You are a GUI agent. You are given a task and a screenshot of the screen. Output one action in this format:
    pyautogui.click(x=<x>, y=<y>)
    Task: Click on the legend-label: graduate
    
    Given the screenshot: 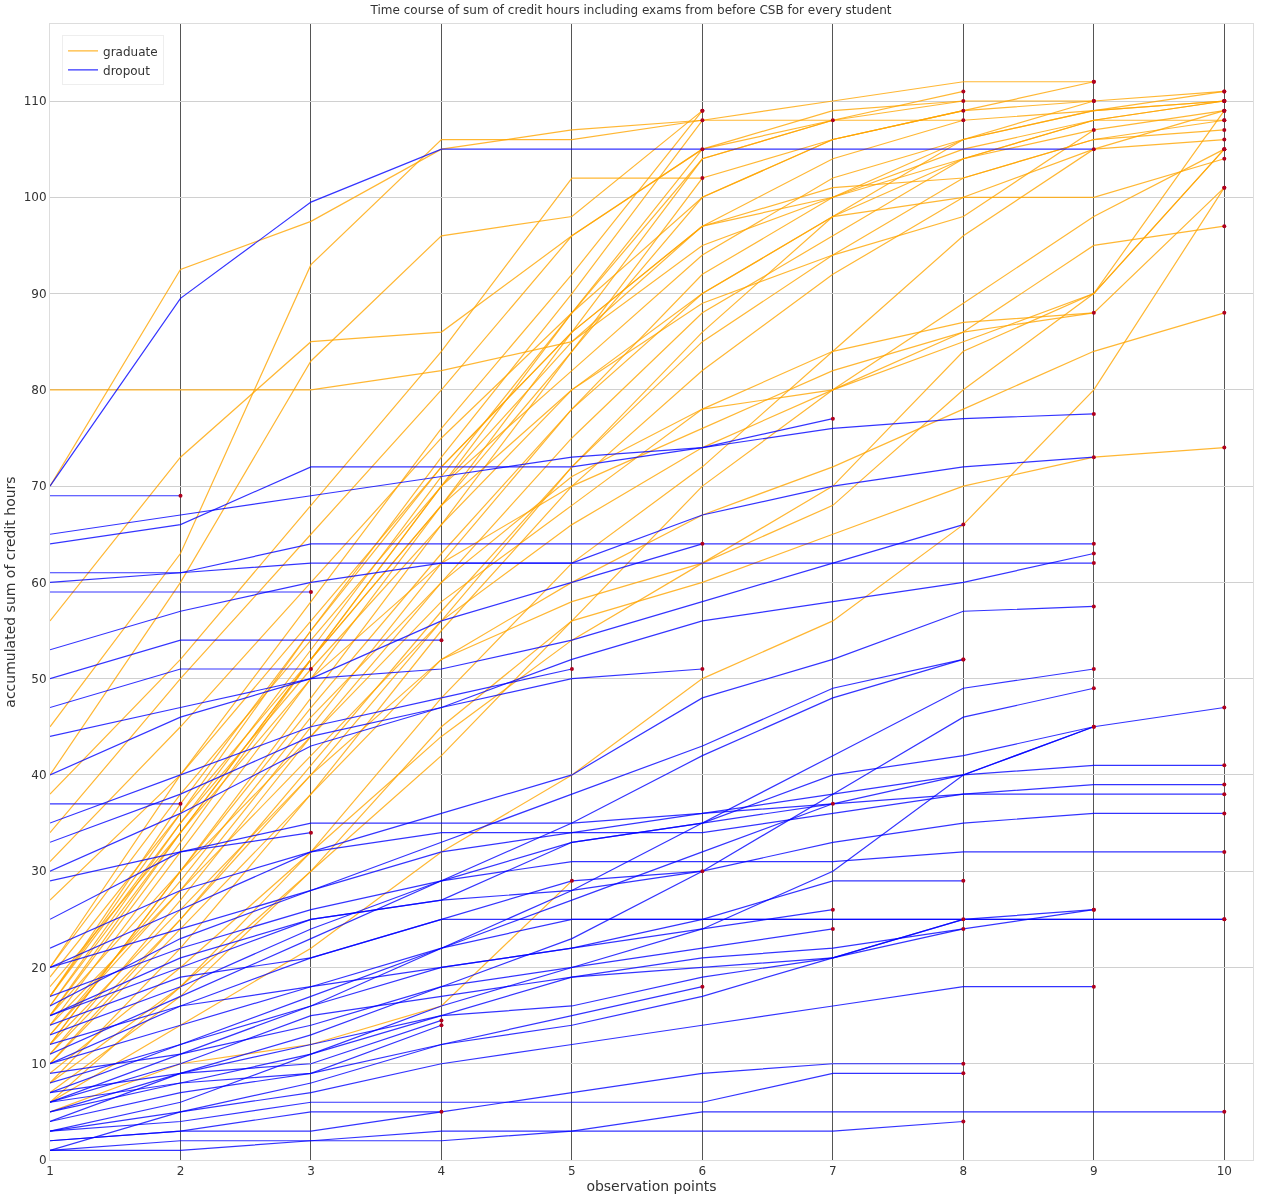 What is the action you would take?
    pyautogui.click(x=130, y=51)
    